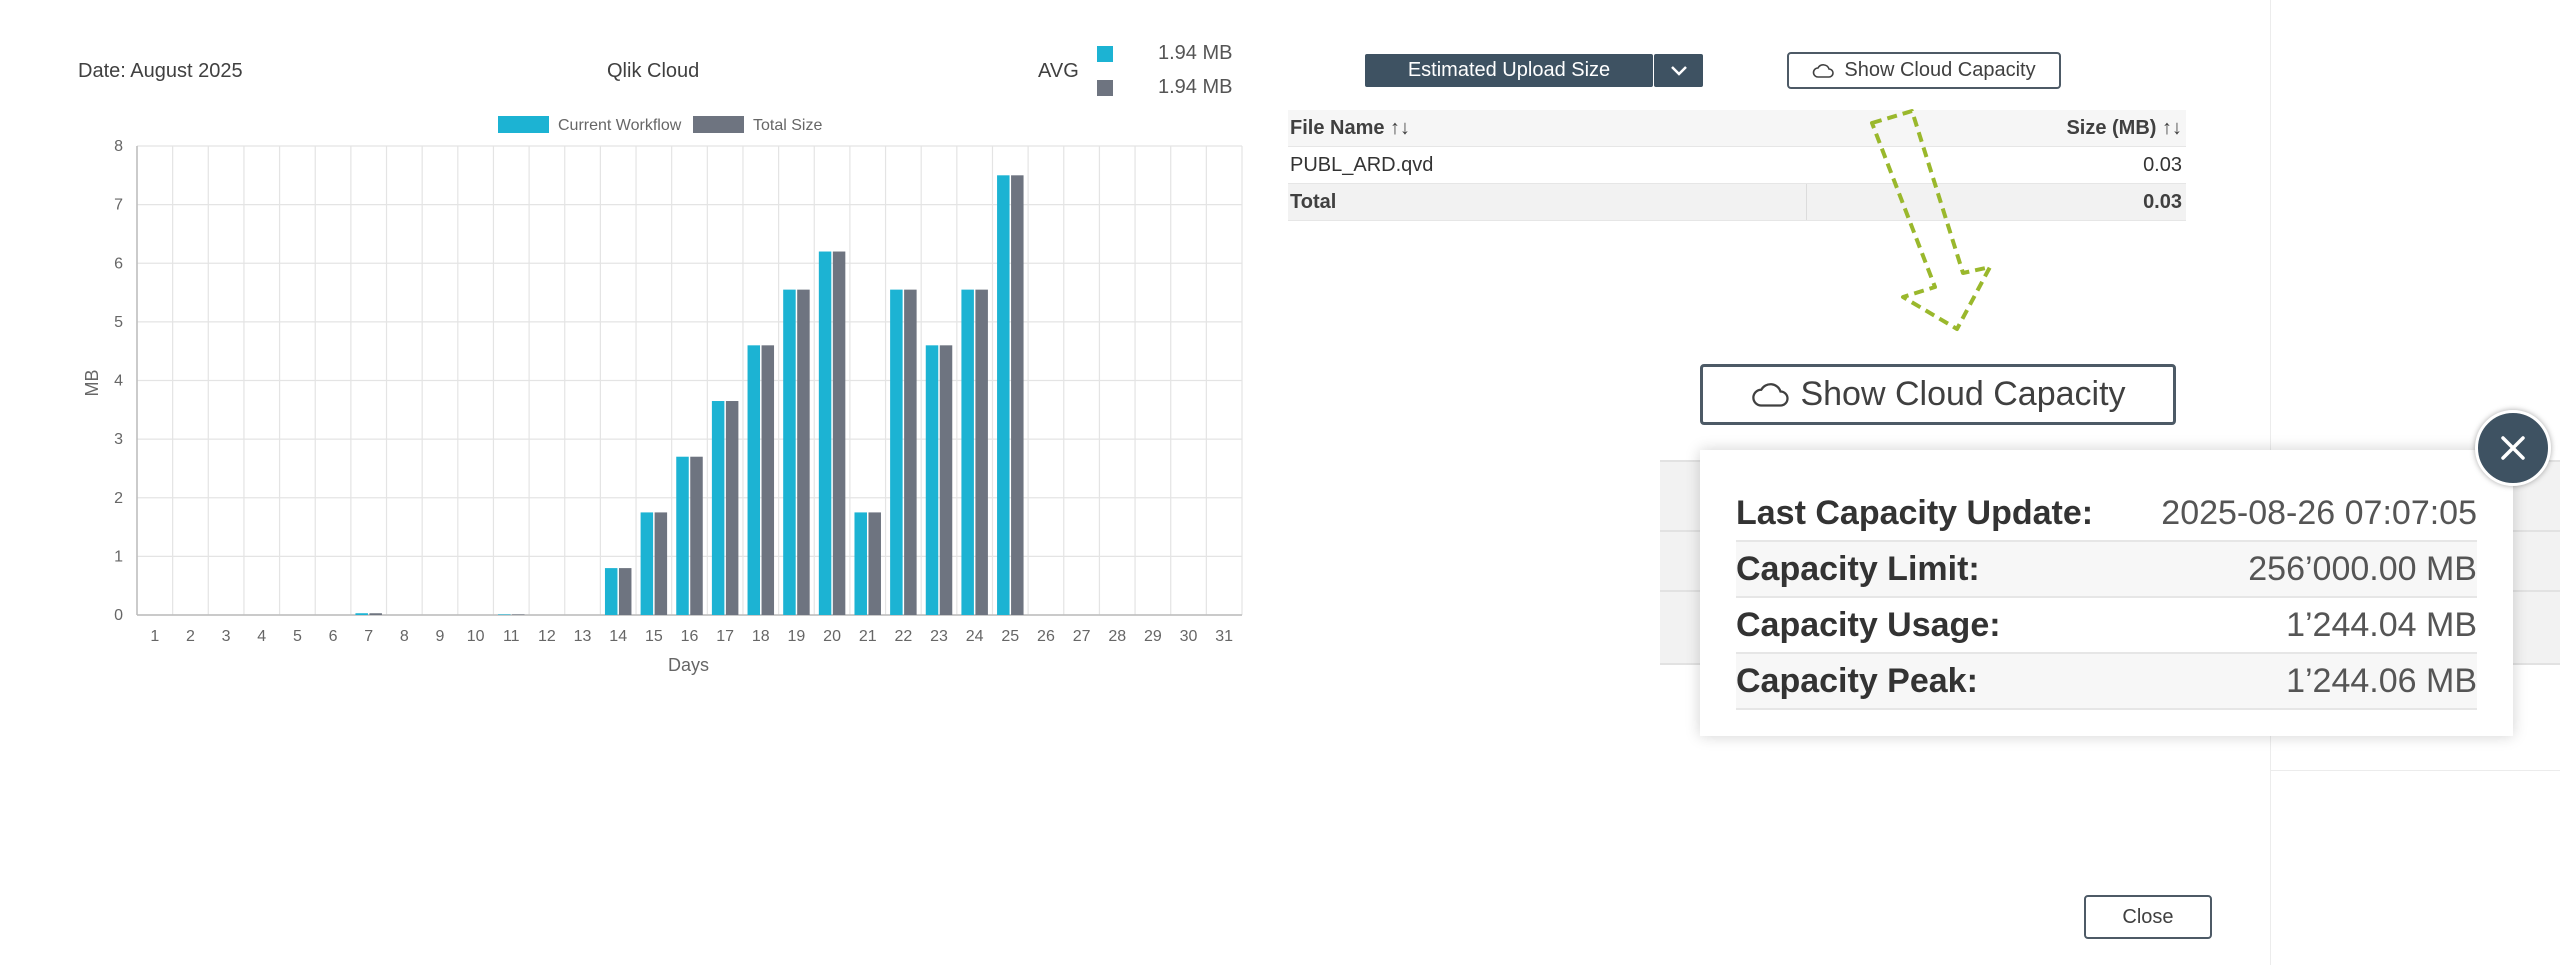  Describe the element at coordinates (2362, 568) in the screenshot. I see `popup-value: 256’000.00 MB` at that location.